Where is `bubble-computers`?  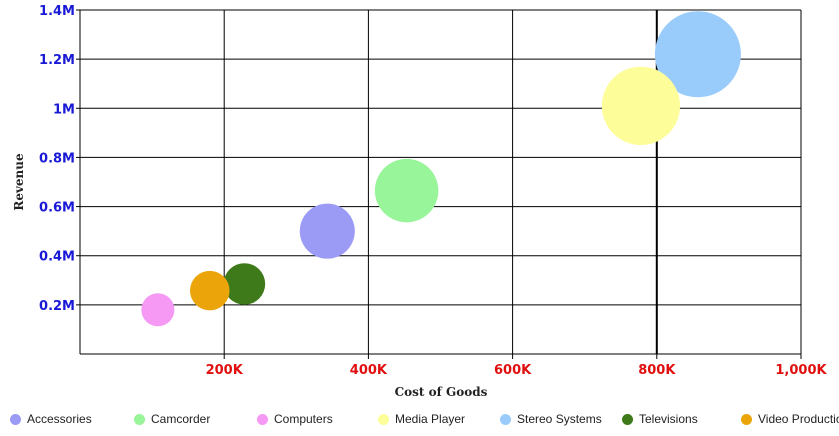 bubble-computers is located at coordinates (158, 310).